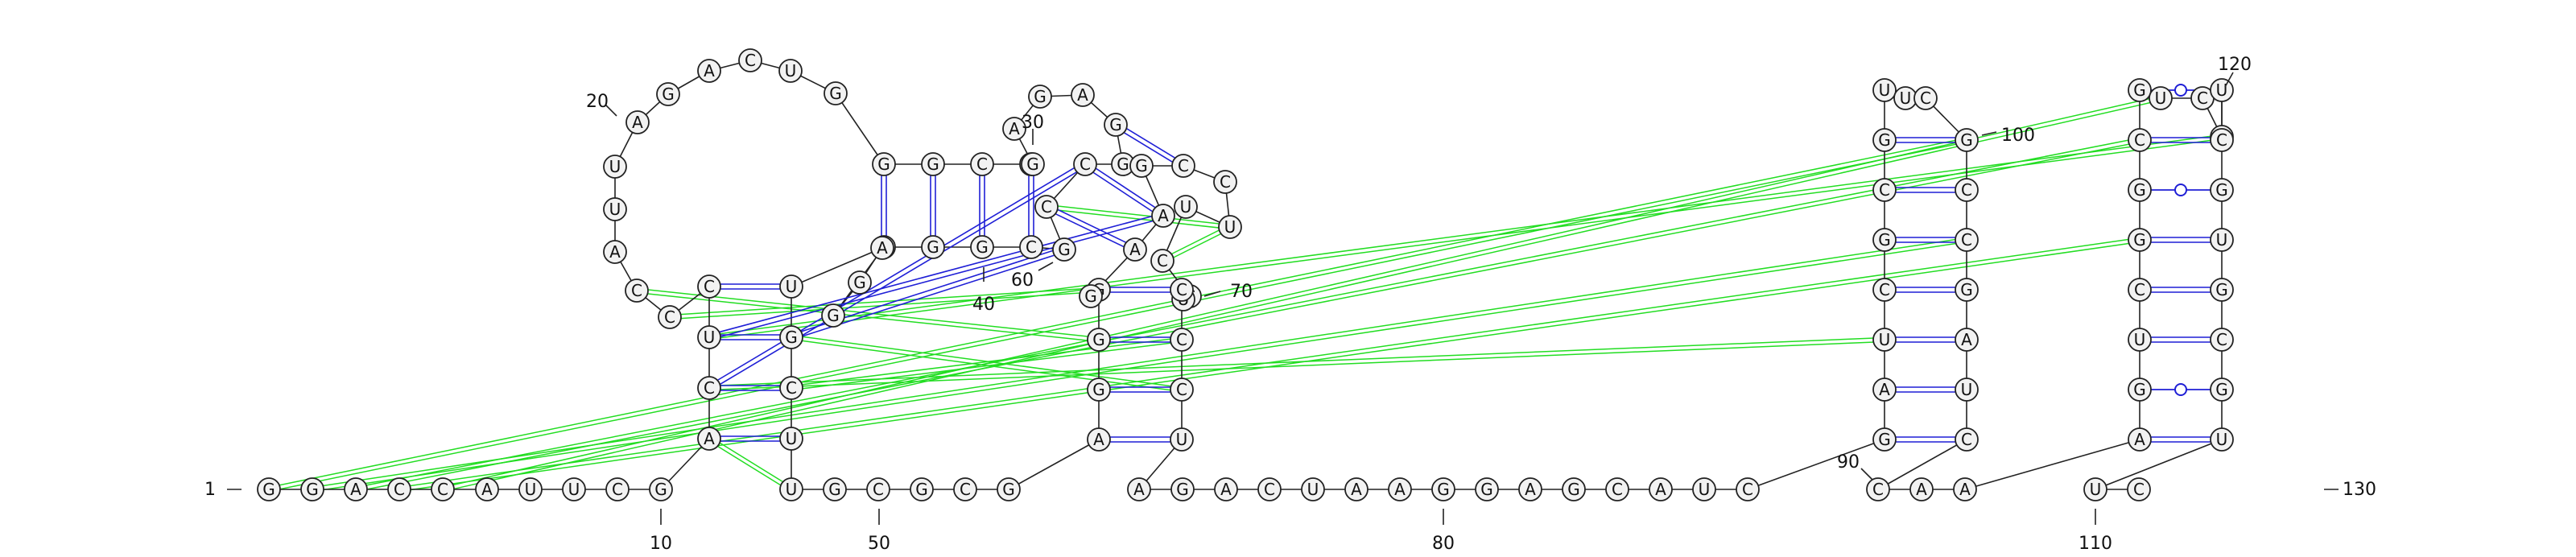  Describe the element at coordinates (1033, 123) in the screenshot. I see `position-number: 30` at that location.